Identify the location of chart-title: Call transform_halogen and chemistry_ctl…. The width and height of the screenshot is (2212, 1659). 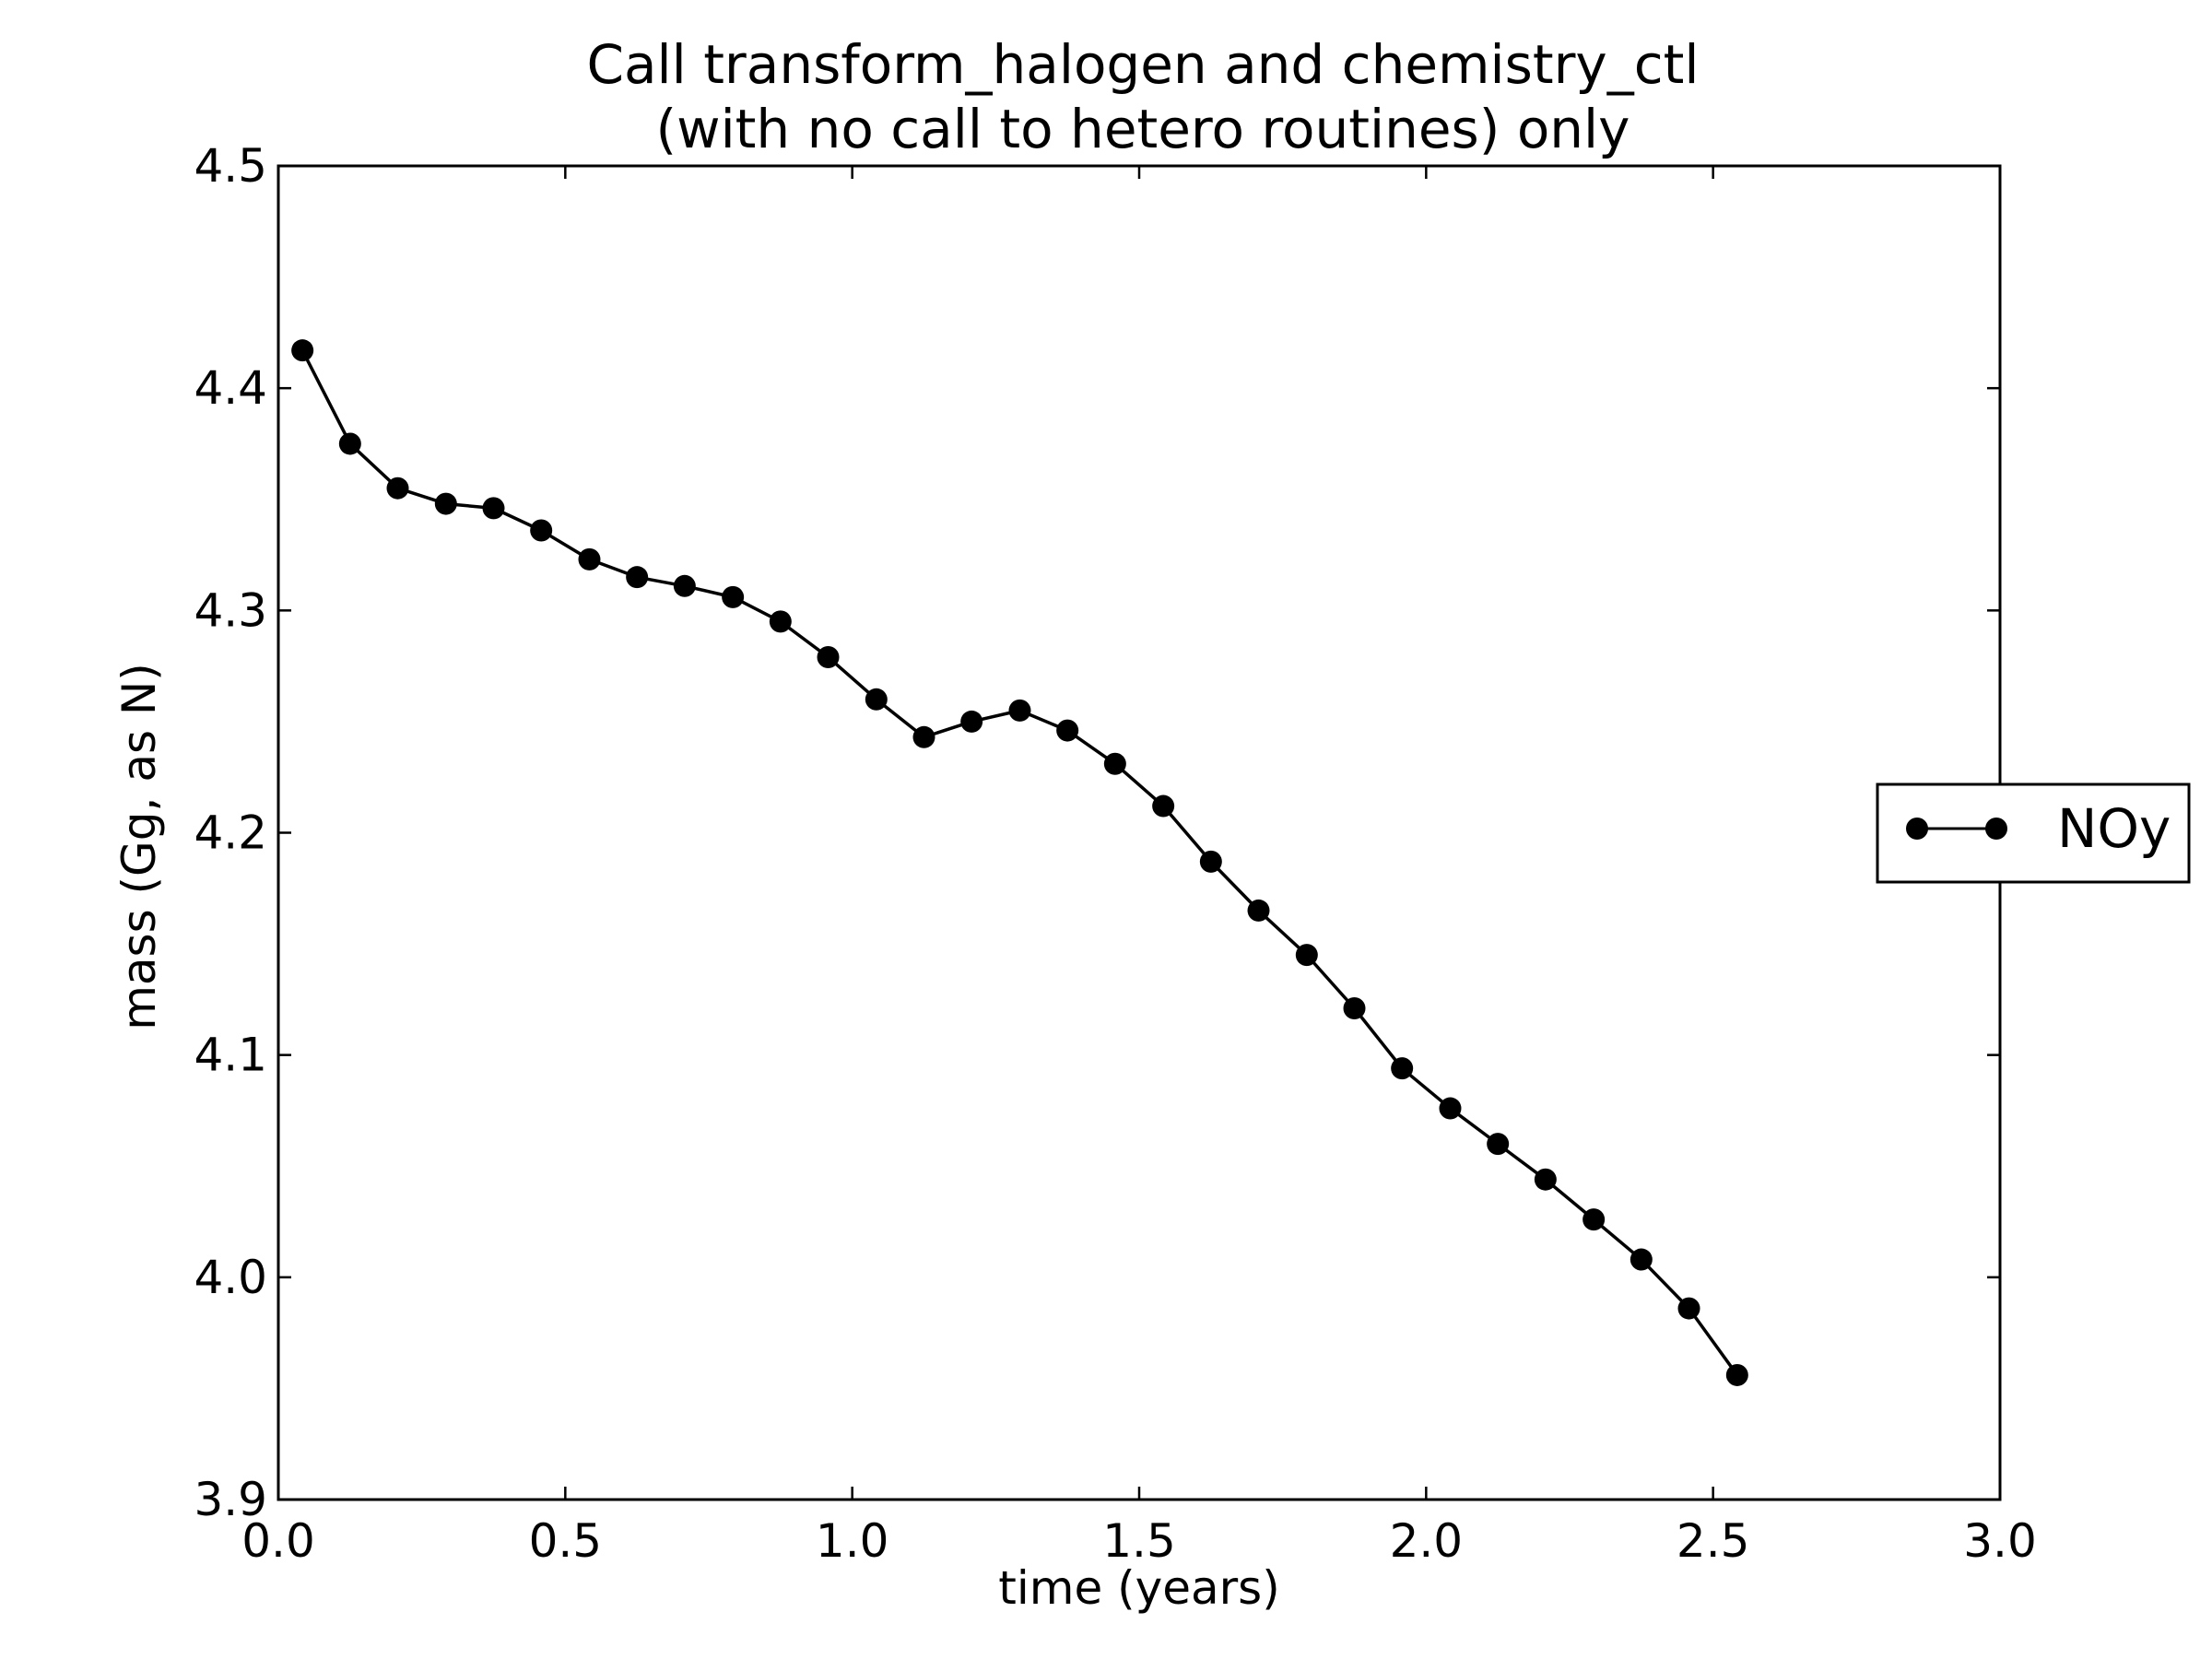
(1142, 96).